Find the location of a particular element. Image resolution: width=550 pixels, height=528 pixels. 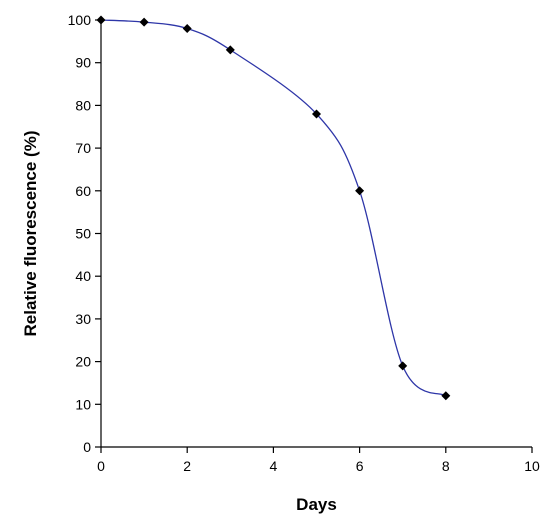

y-tick-label: 80 is located at coordinates (83, 105).